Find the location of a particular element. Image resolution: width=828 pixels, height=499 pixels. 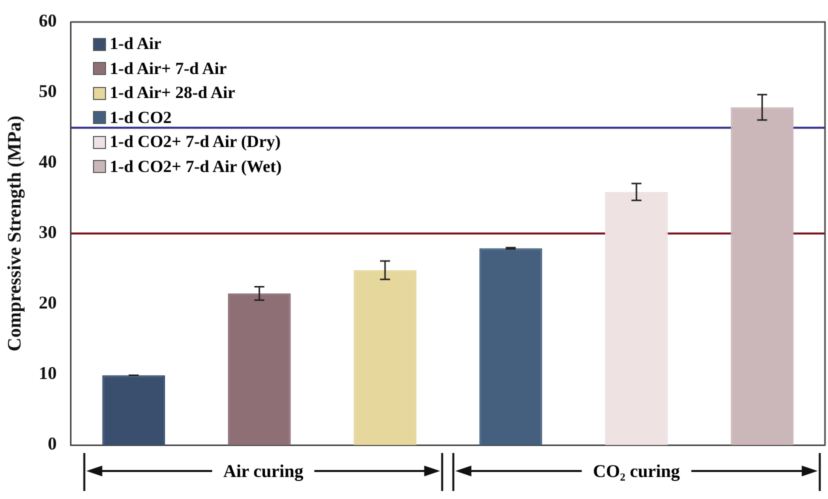

y-tick-label: 30 is located at coordinates (47, 232).